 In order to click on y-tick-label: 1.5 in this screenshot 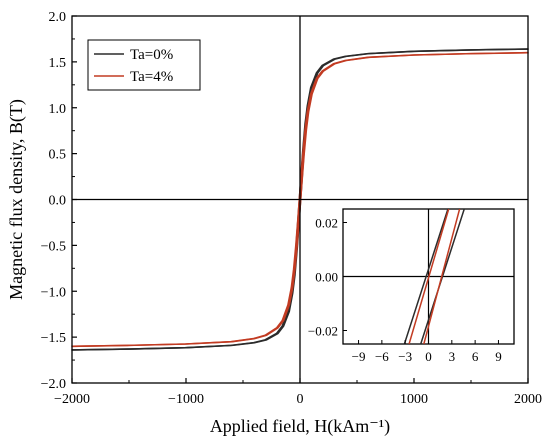, I will do `click(58, 63)`.